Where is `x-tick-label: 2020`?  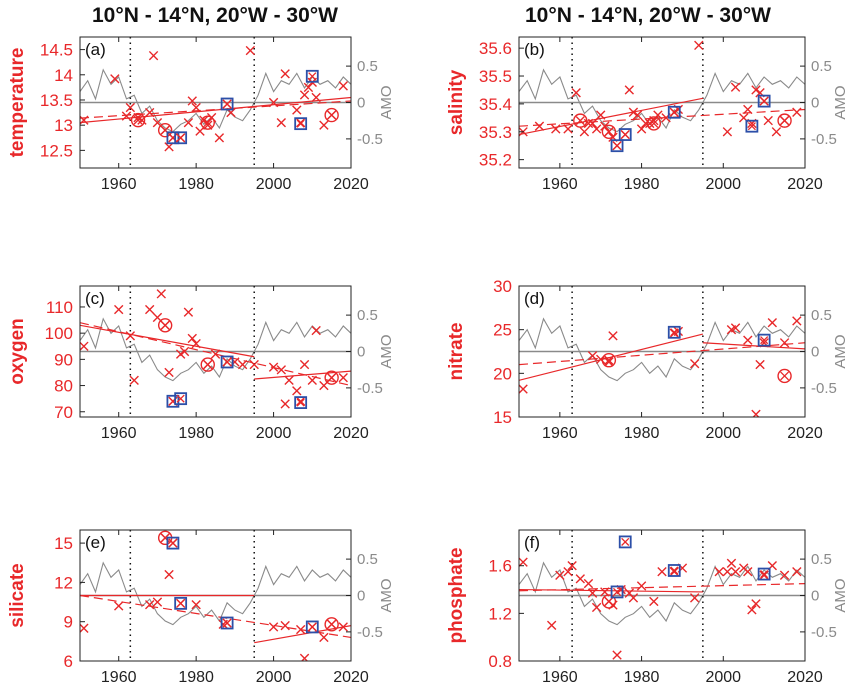 x-tick-label: 2020 is located at coordinates (351, 677).